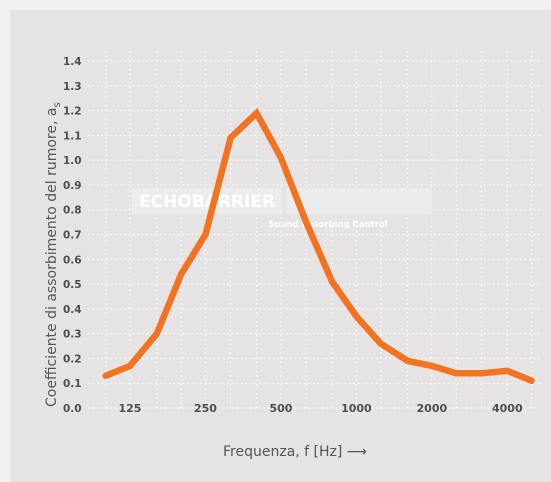 The height and width of the screenshot is (482, 551). Describe the element at coordinates (72, 335) in the screenshot. I see `y-tick-label-3: 0.3` at that location.